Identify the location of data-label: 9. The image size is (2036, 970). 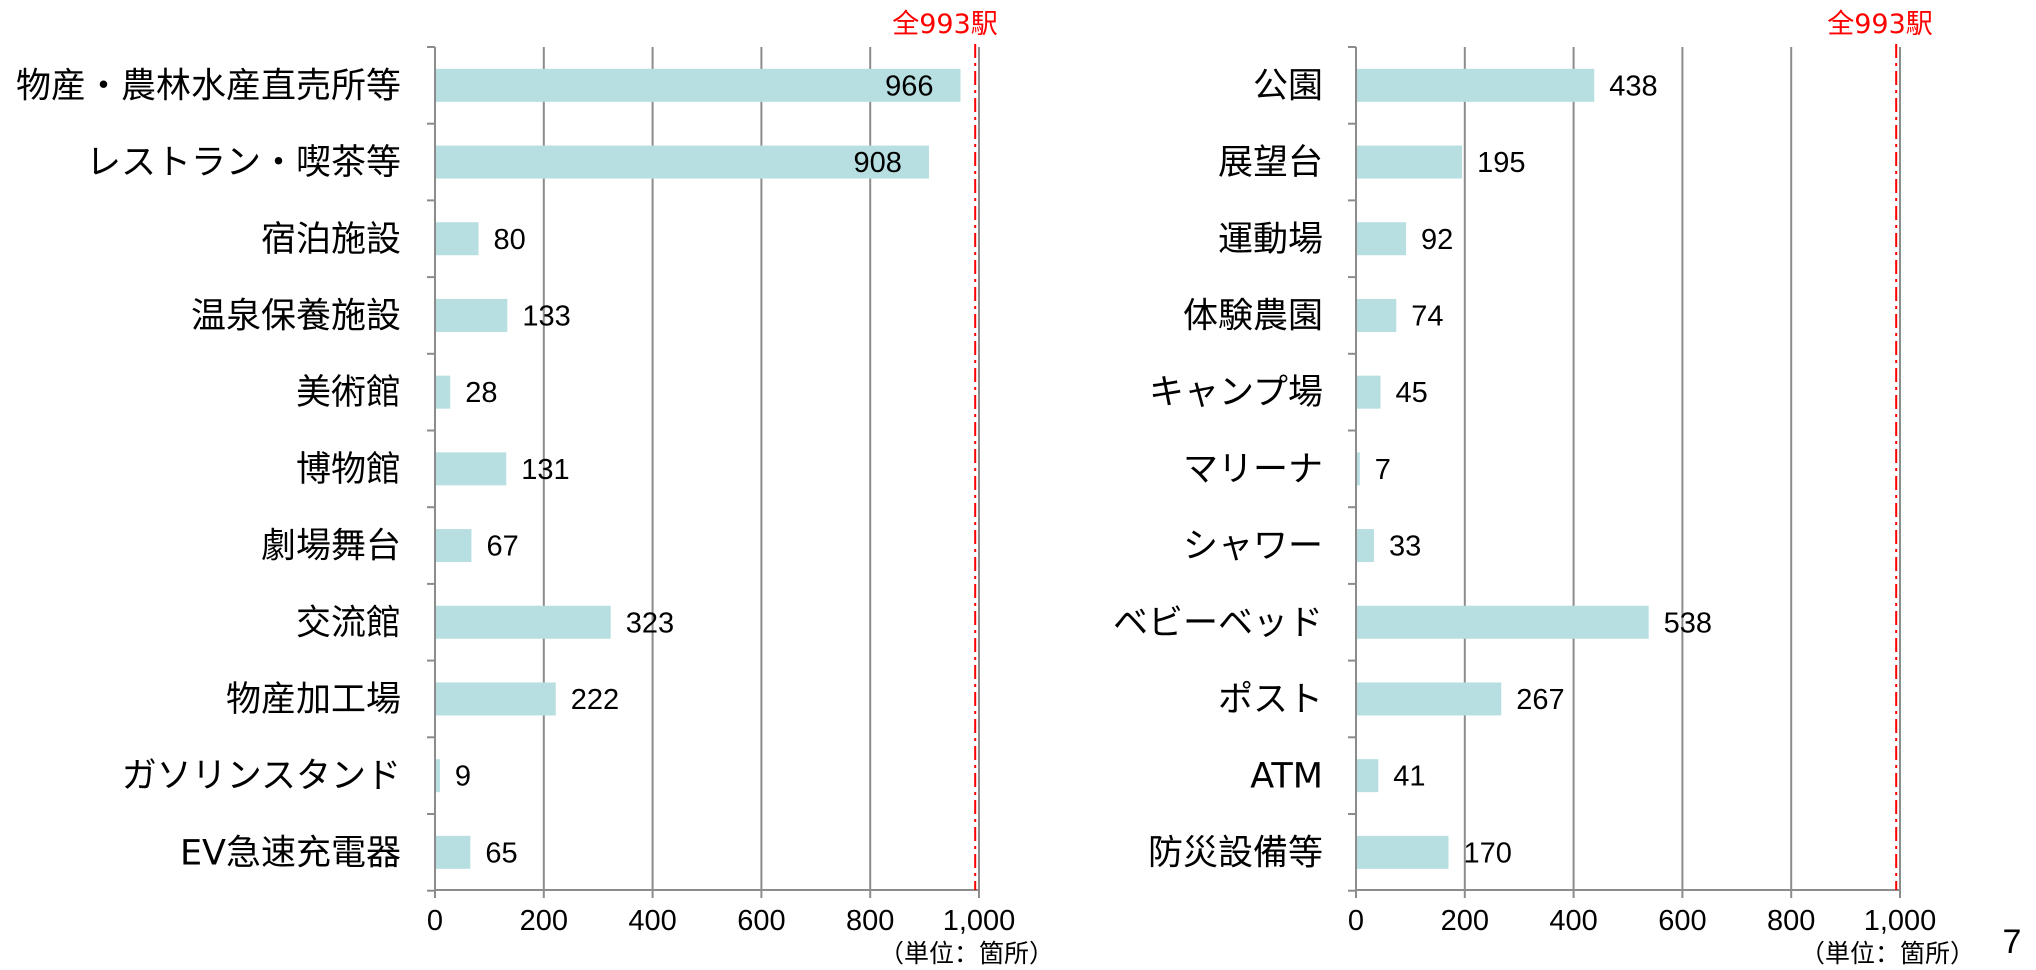
(463, 777).